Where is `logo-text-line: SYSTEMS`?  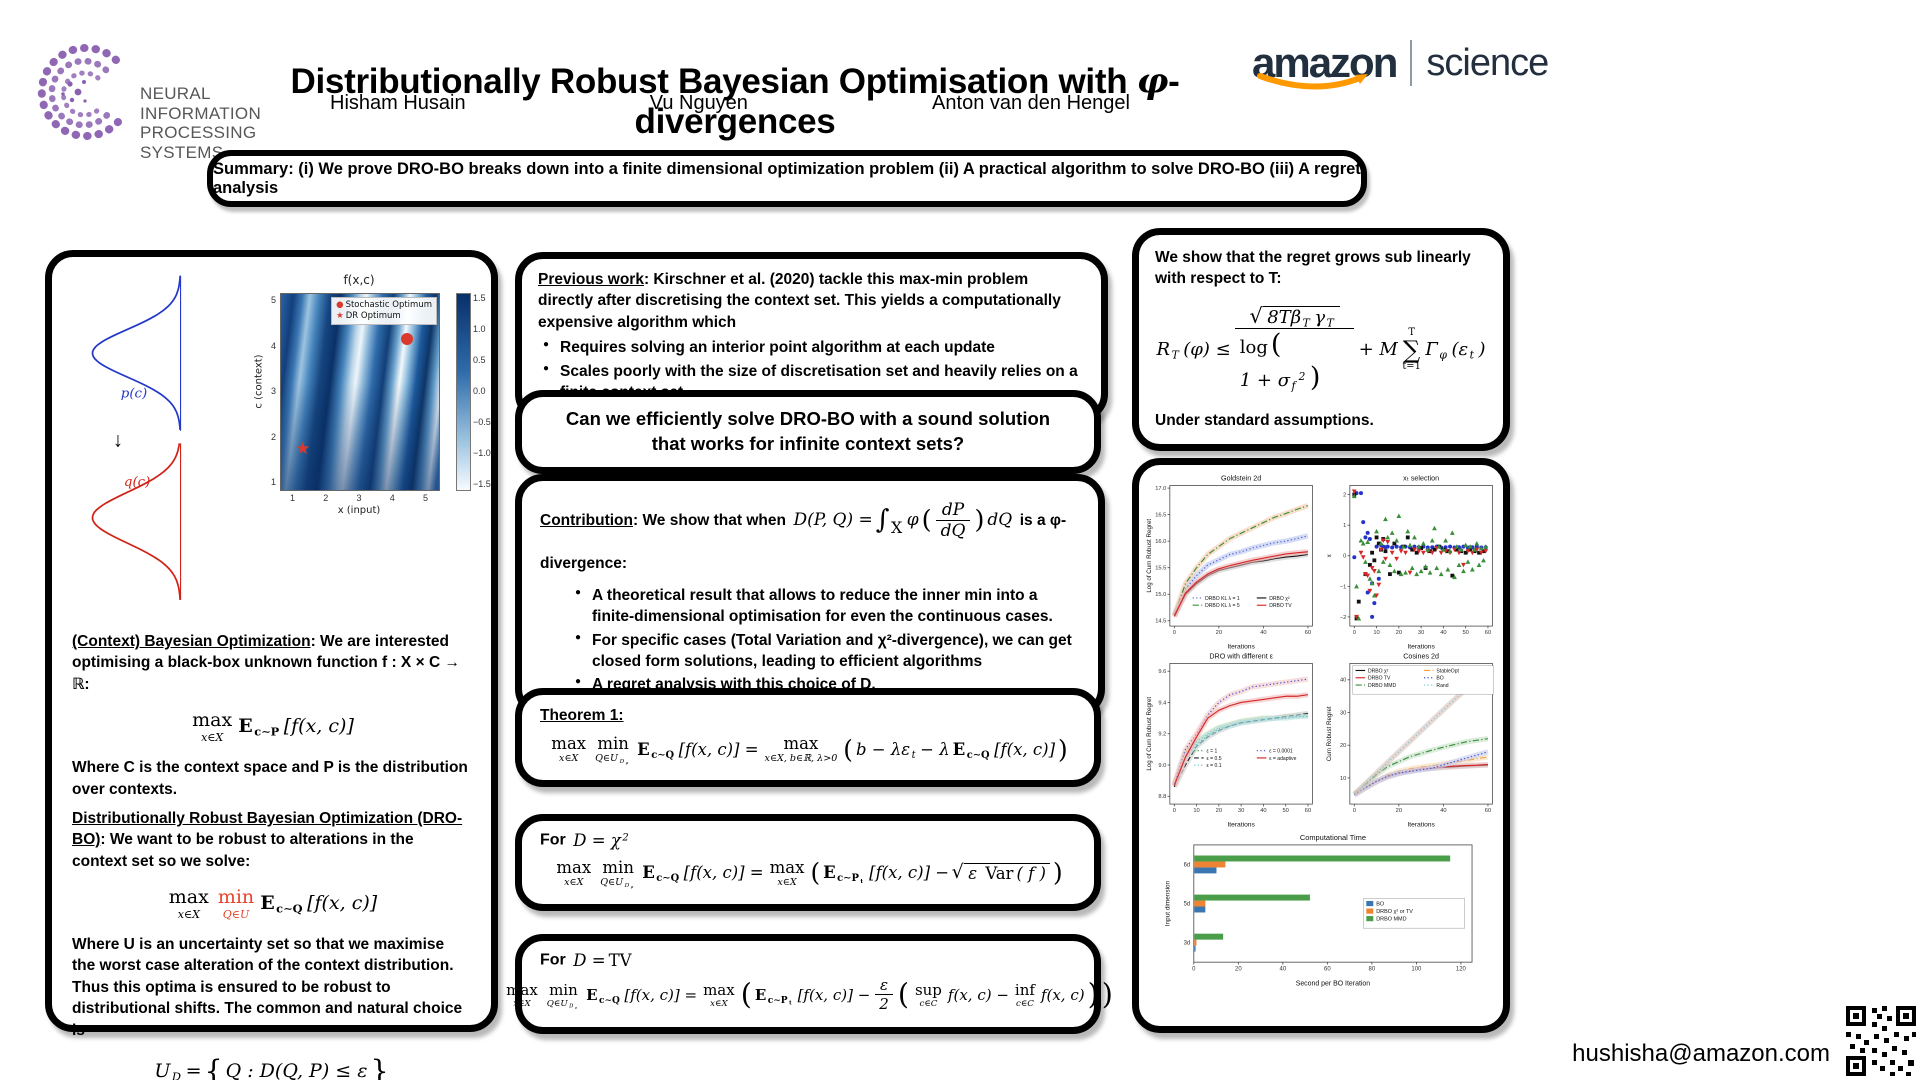 logo-text-line: SYSTEMS is located at coordinates (182, 152).